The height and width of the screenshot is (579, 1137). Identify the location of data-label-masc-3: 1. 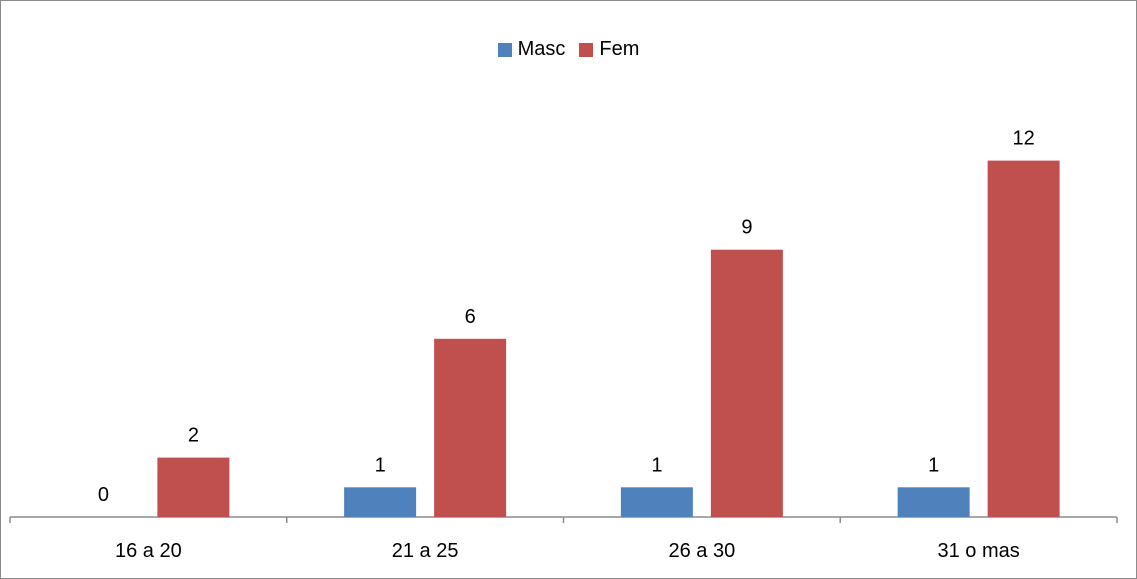
(656, 465).